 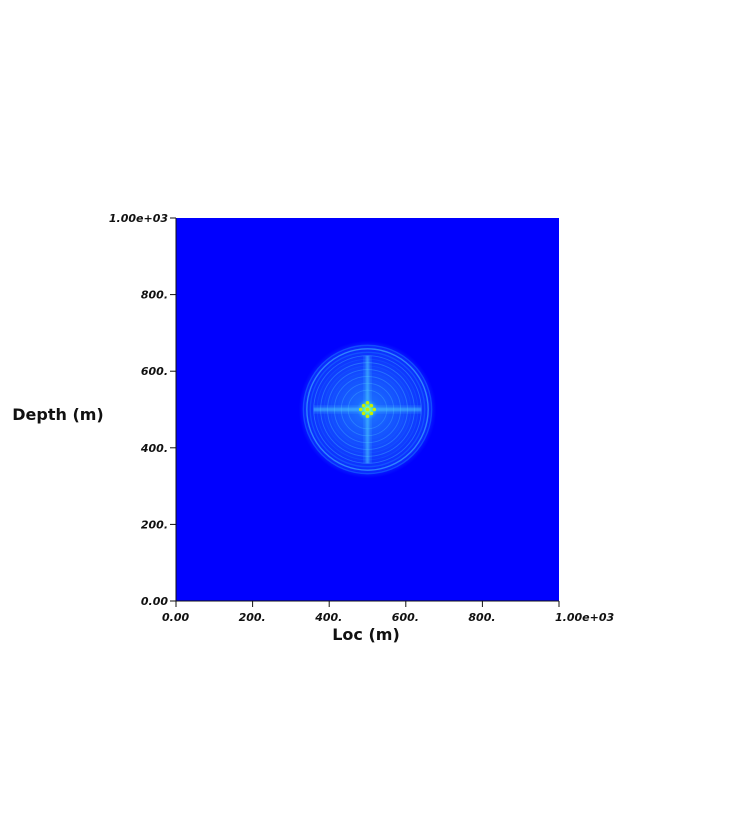 I want to click on x-tick-label: 1.00e+03, so click(x=584, y=617).